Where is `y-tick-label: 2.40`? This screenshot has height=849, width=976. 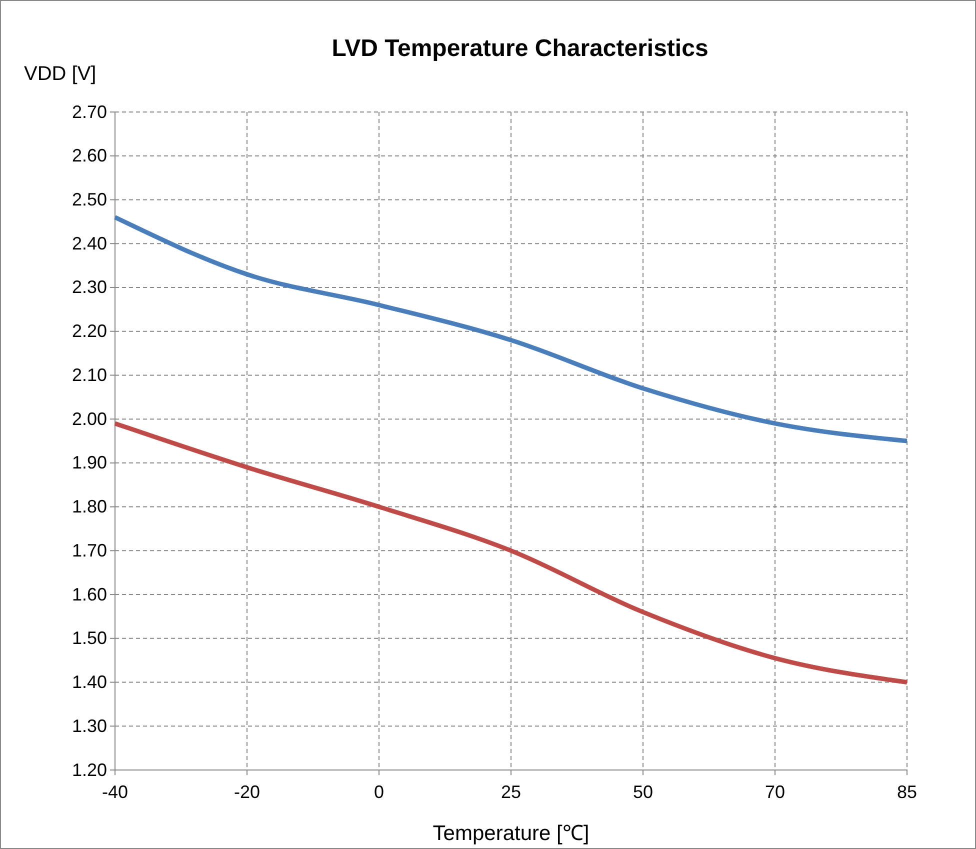
y-tick-label: 2.40 is located at coordinates (89, 243).